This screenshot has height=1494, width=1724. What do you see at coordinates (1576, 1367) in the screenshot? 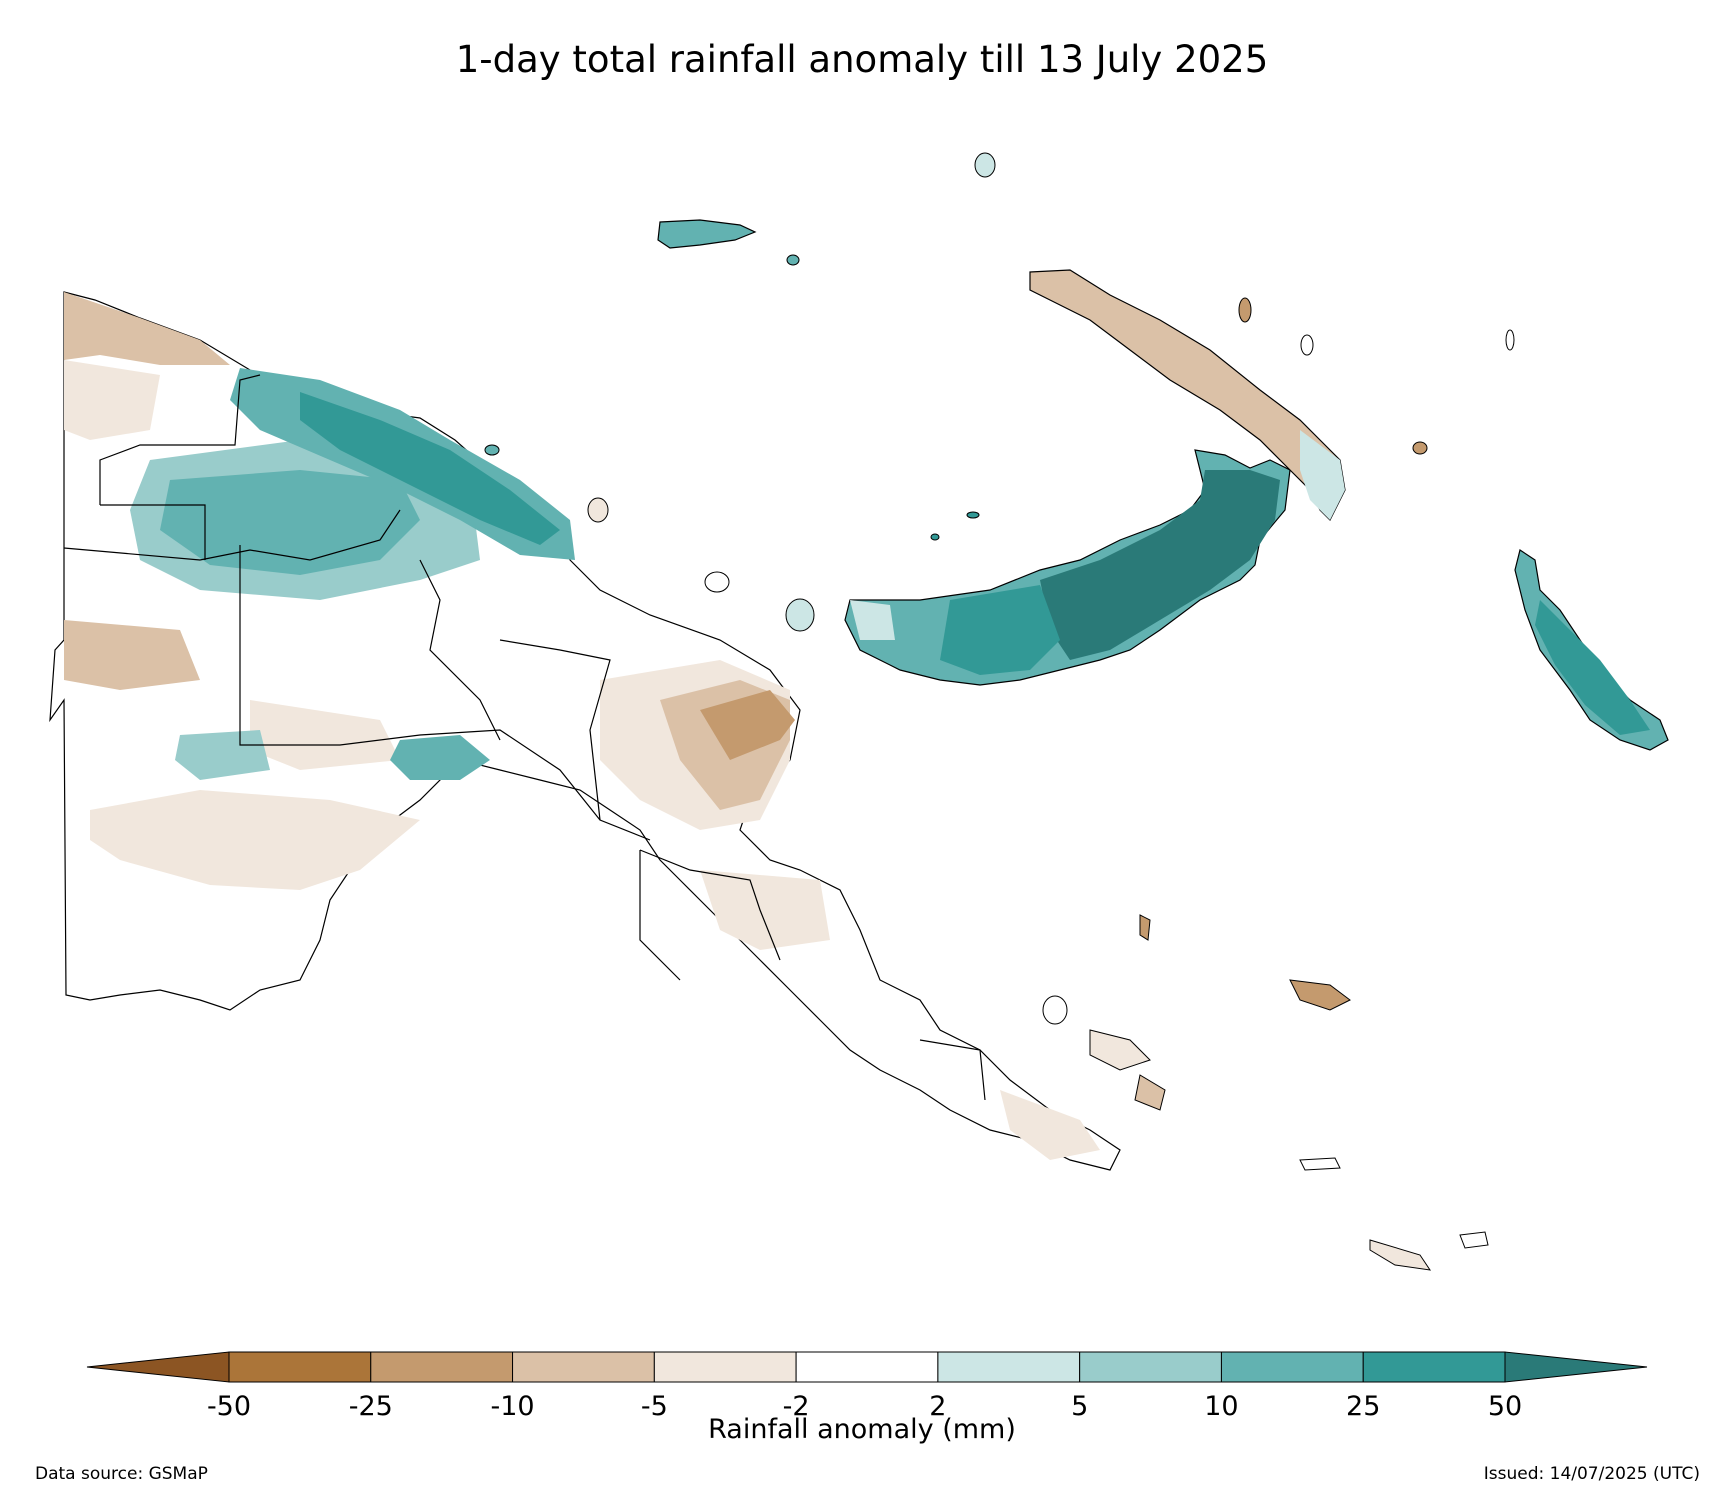
I see `colorbar-extend-high` at bounding box center [1576, 1367].